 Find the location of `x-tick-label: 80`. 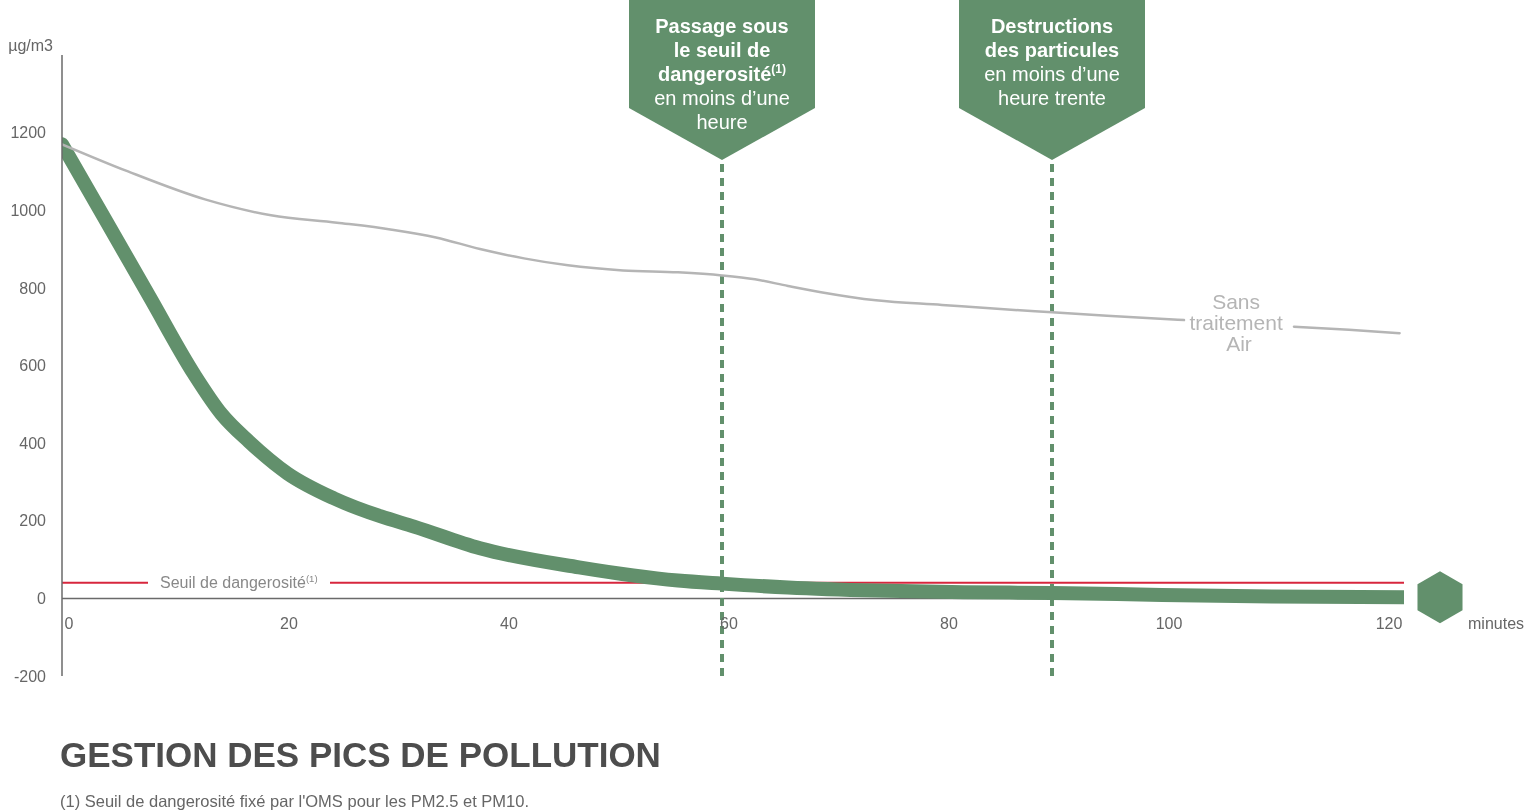

x-tick-label: 80 is located at coordinates (949, 624).